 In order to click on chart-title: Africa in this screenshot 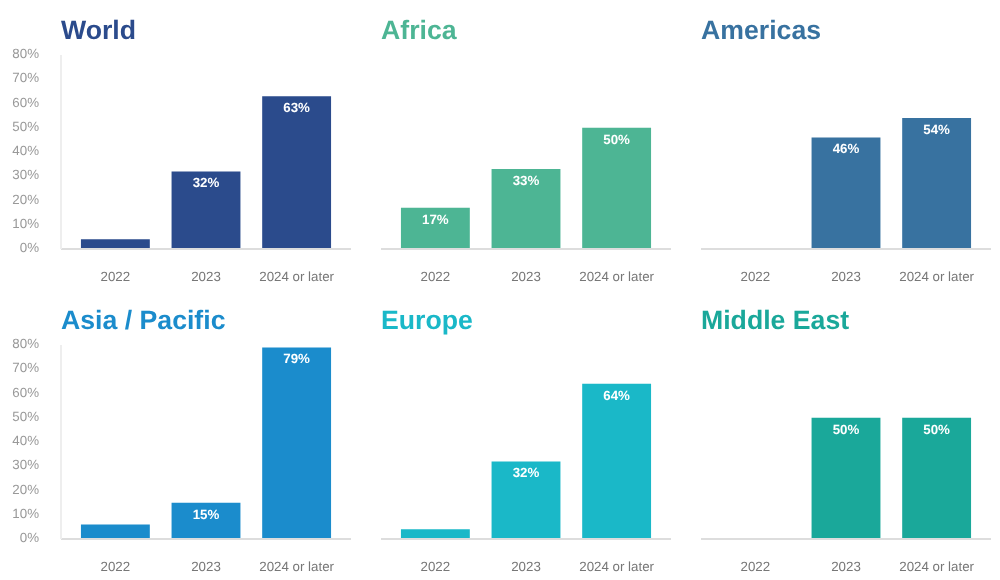, I will do `click(419, 30)`.